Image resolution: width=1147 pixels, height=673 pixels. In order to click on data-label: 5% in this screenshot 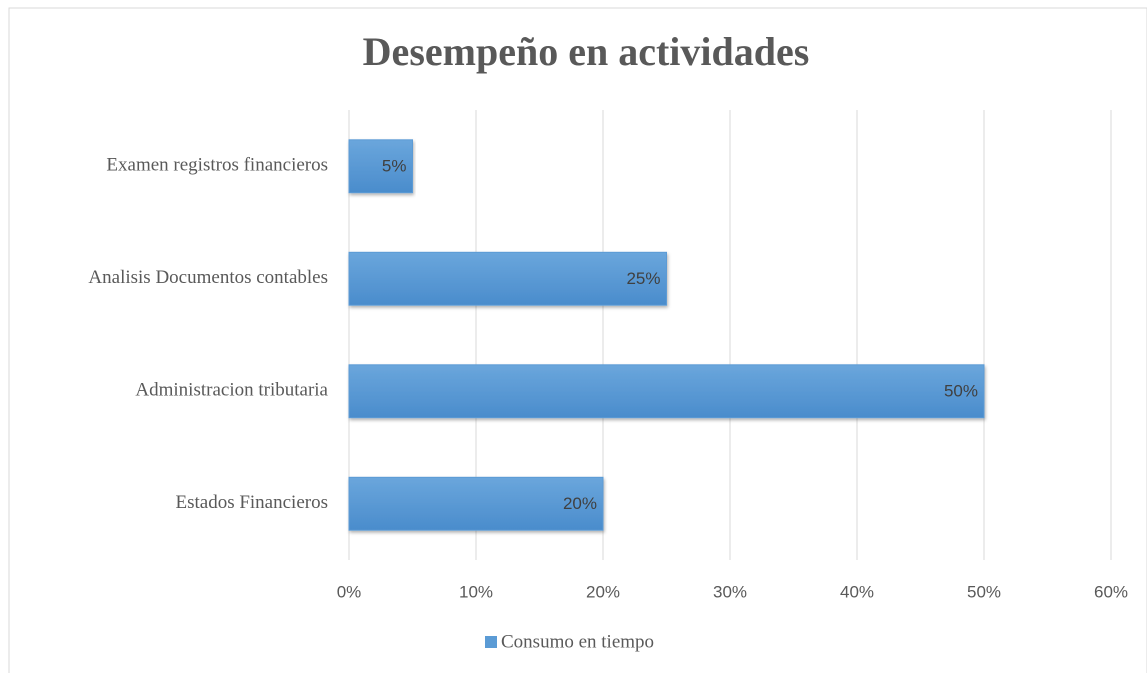, I will do `click(394, 166)`.